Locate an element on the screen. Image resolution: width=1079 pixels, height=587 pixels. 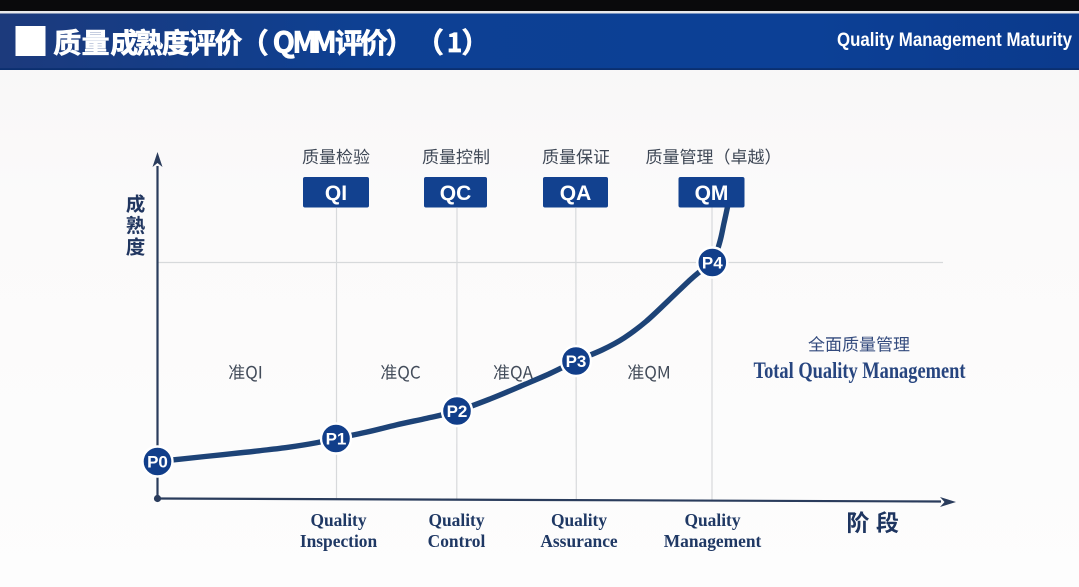
svg-text: P4 is located at coordinates (712, 263).